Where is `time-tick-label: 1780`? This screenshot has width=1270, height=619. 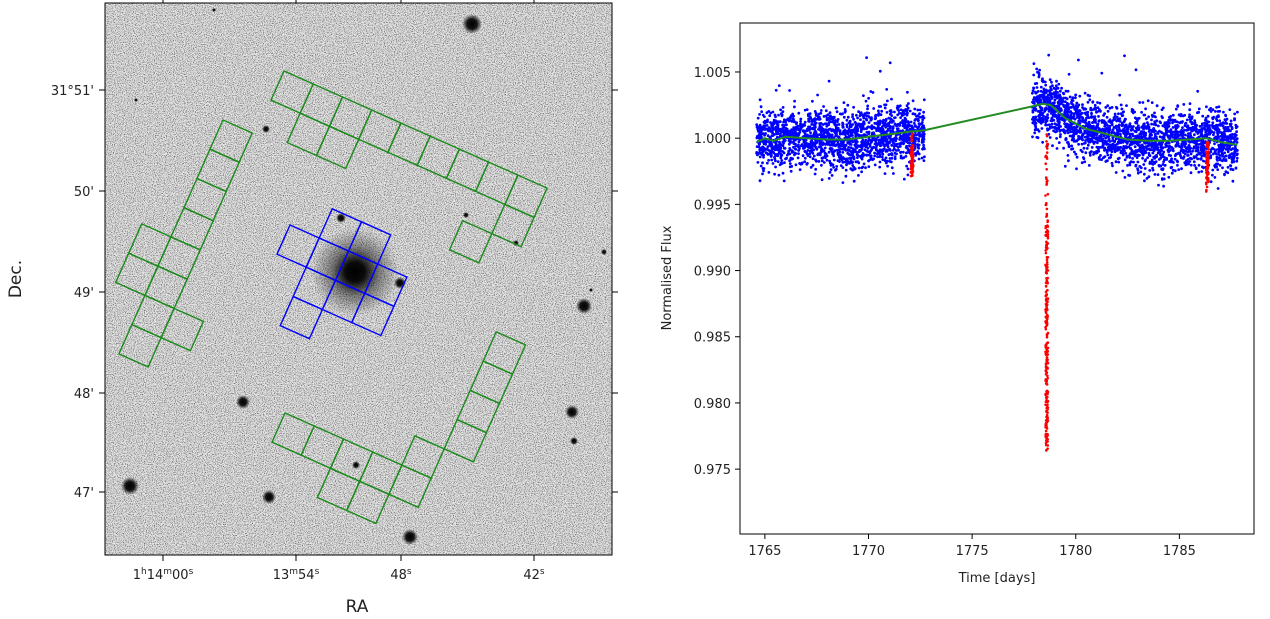
time-tick-label: 1780 is located at coordinates (1075, 551).